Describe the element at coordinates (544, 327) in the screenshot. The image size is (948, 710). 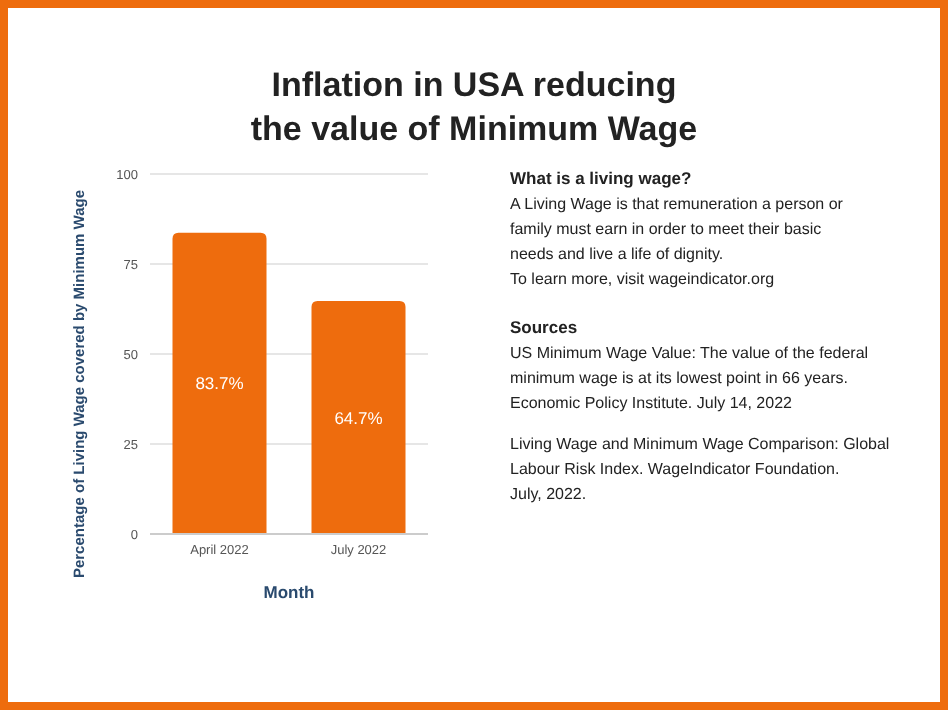
I see `text: Sources` at that location.